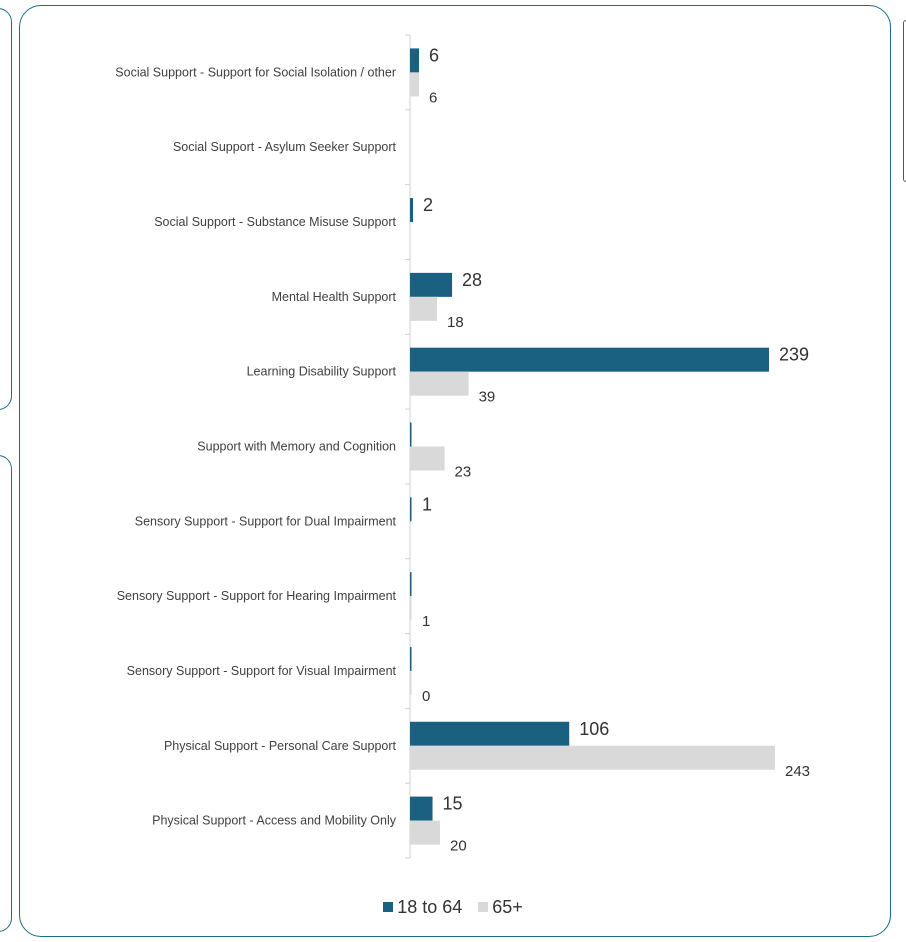 The height and width of the screenshot is (942, 906). Describe the element at coordinates (455, 322) in the screenshot. I see `value-label-65-mental-health-support: 18` at that location.